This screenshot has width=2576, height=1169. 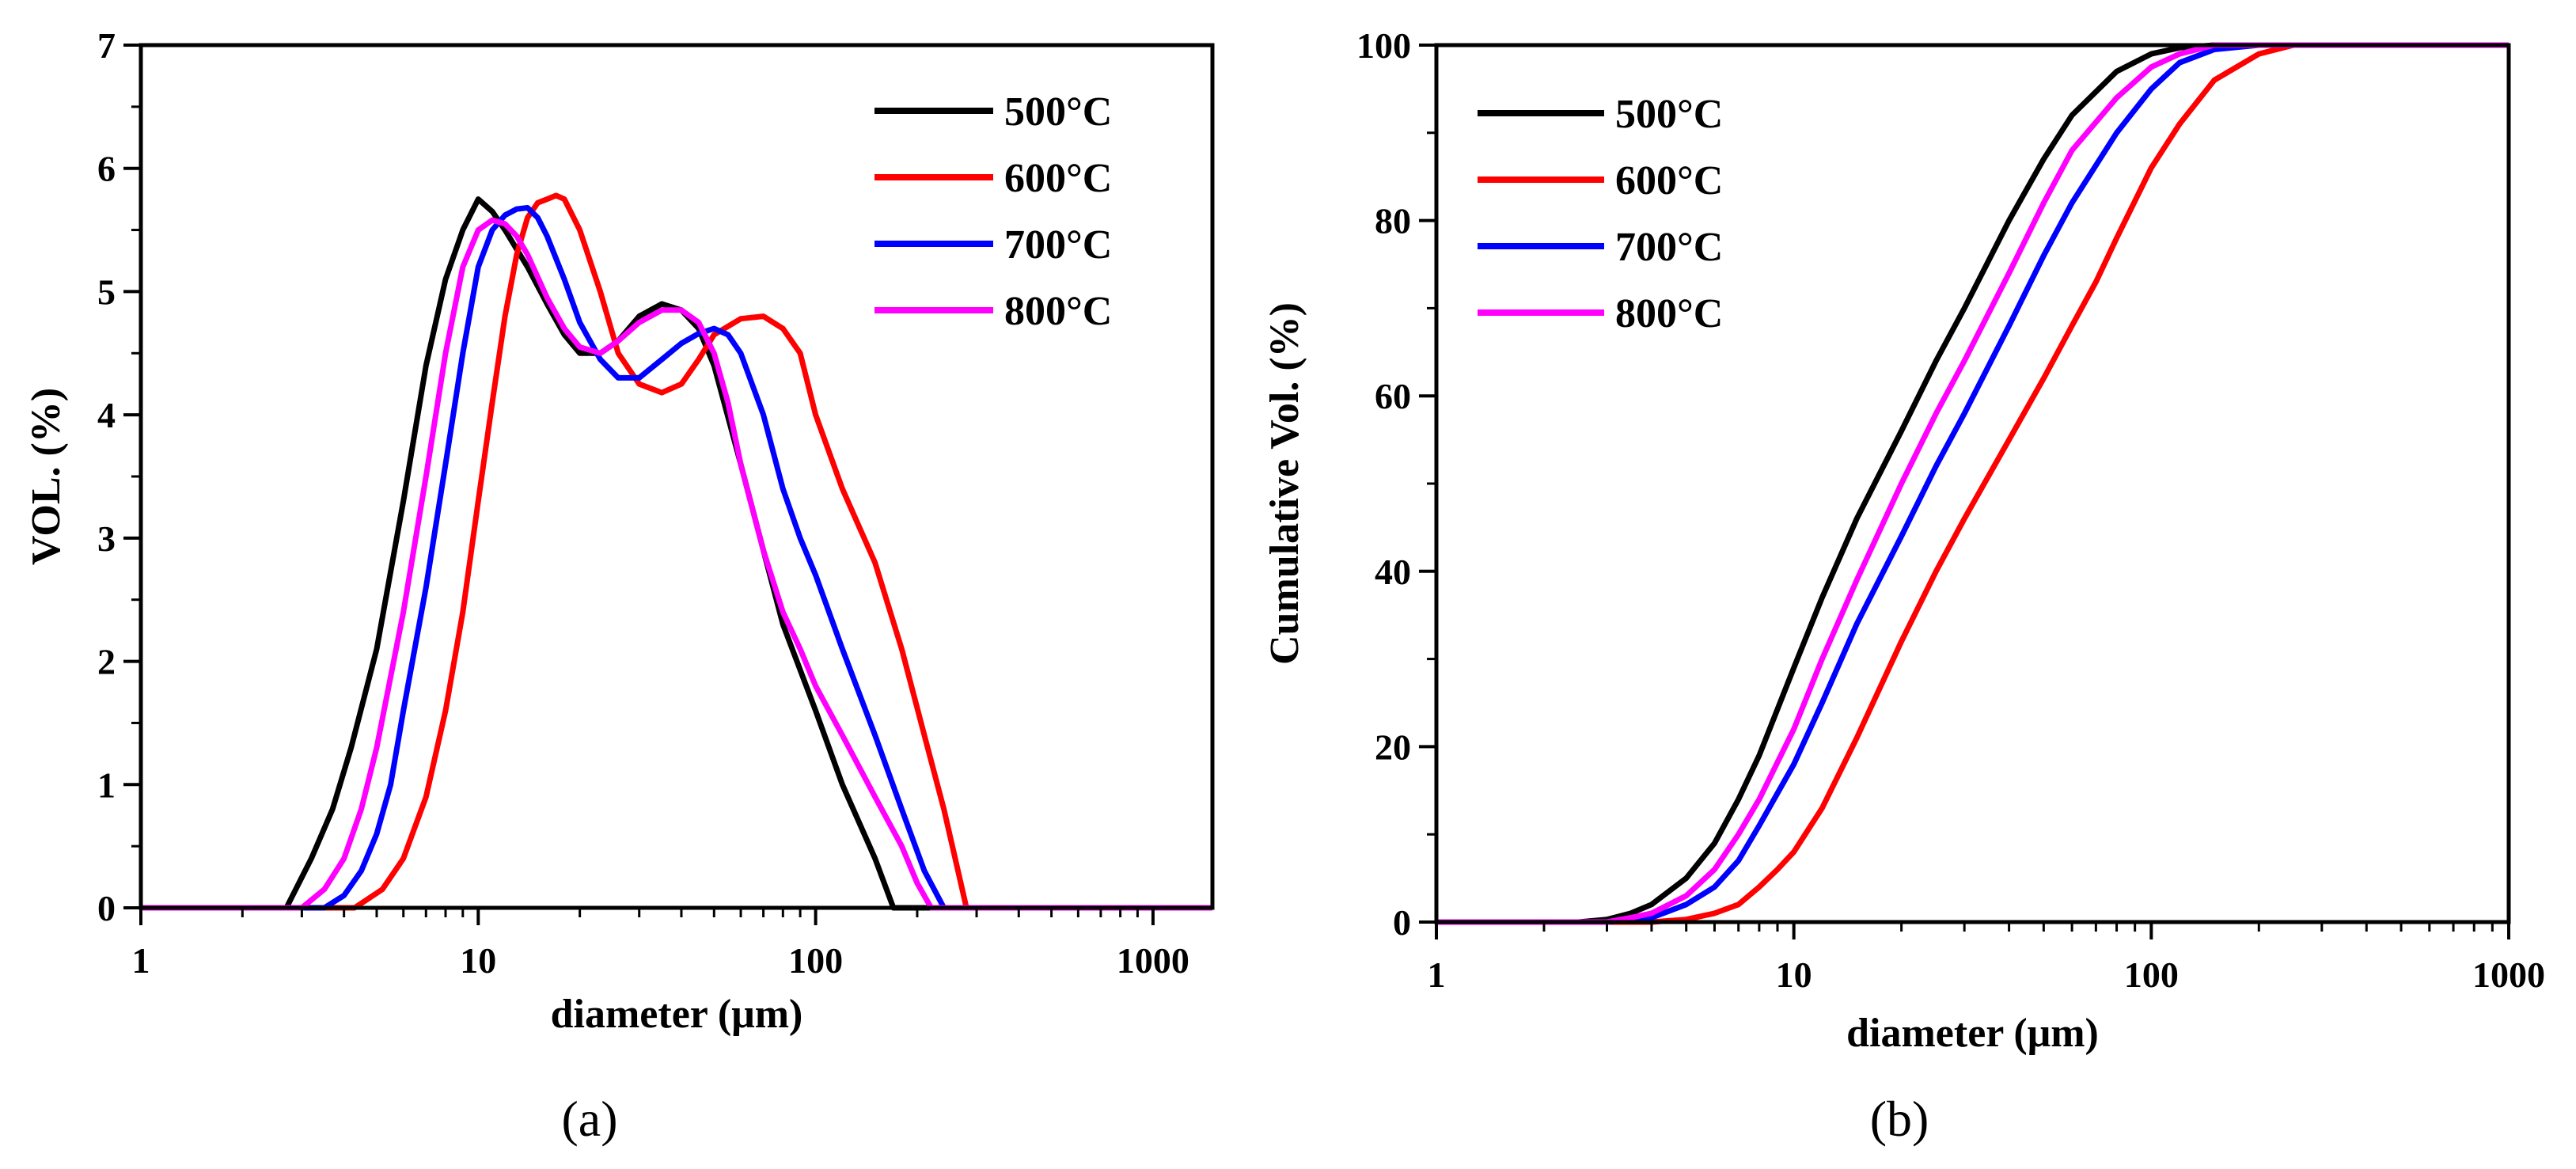 What do you see at coordinates (1393, 221) in the screenshot?
I see `y-tick-label: 80` at bounding box center [1393, 221].